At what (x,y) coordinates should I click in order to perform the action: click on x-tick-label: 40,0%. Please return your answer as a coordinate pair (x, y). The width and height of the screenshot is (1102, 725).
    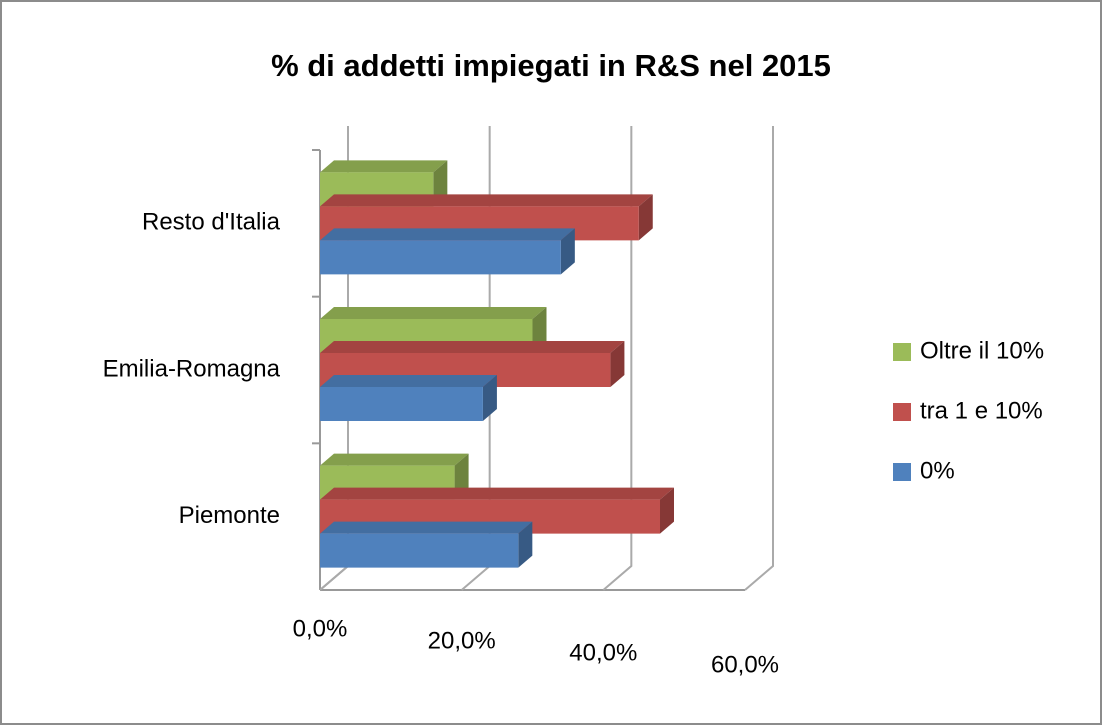
    Looking at the image, I should click on (603, 652).